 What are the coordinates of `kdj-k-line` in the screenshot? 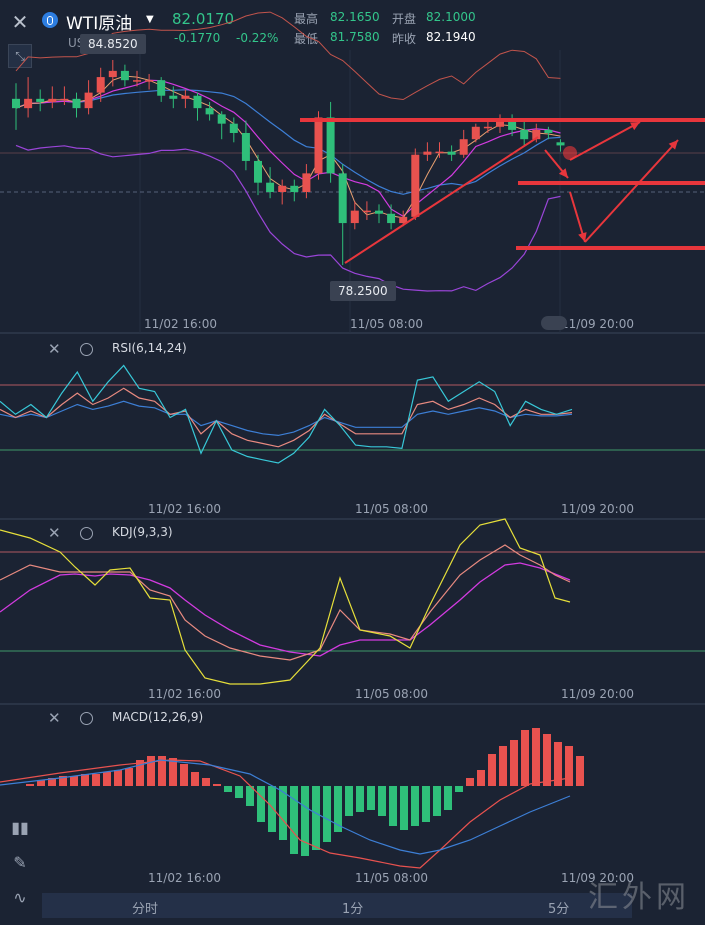 It's located at (285, 602).